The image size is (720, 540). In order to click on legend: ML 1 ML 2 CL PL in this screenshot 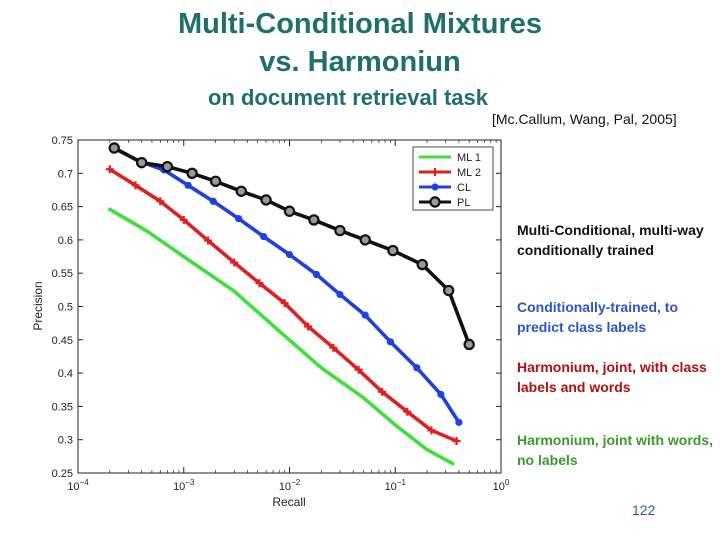, I will do `click(453, 178)`.